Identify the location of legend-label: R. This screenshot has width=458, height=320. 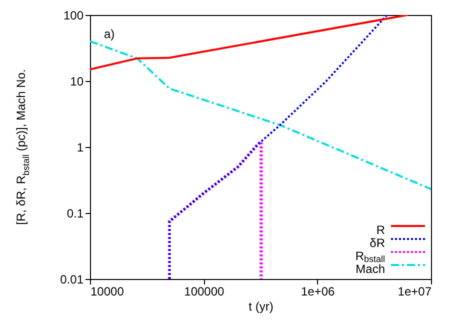
(381, 230).